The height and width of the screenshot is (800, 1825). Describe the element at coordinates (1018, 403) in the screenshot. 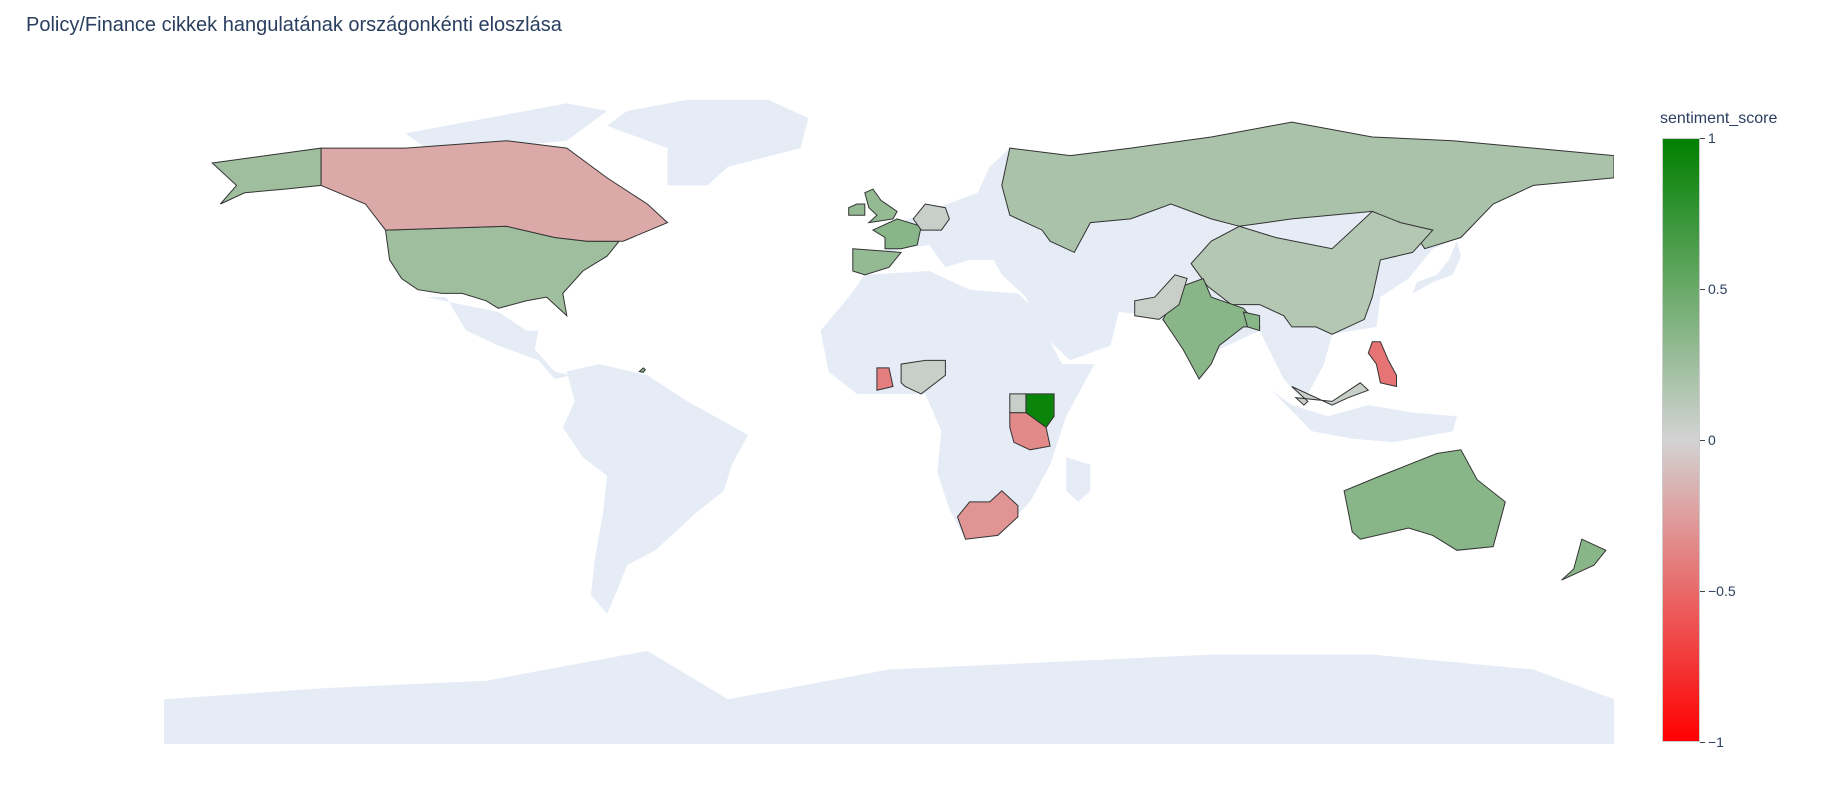

I see `country-uganda` at that location.